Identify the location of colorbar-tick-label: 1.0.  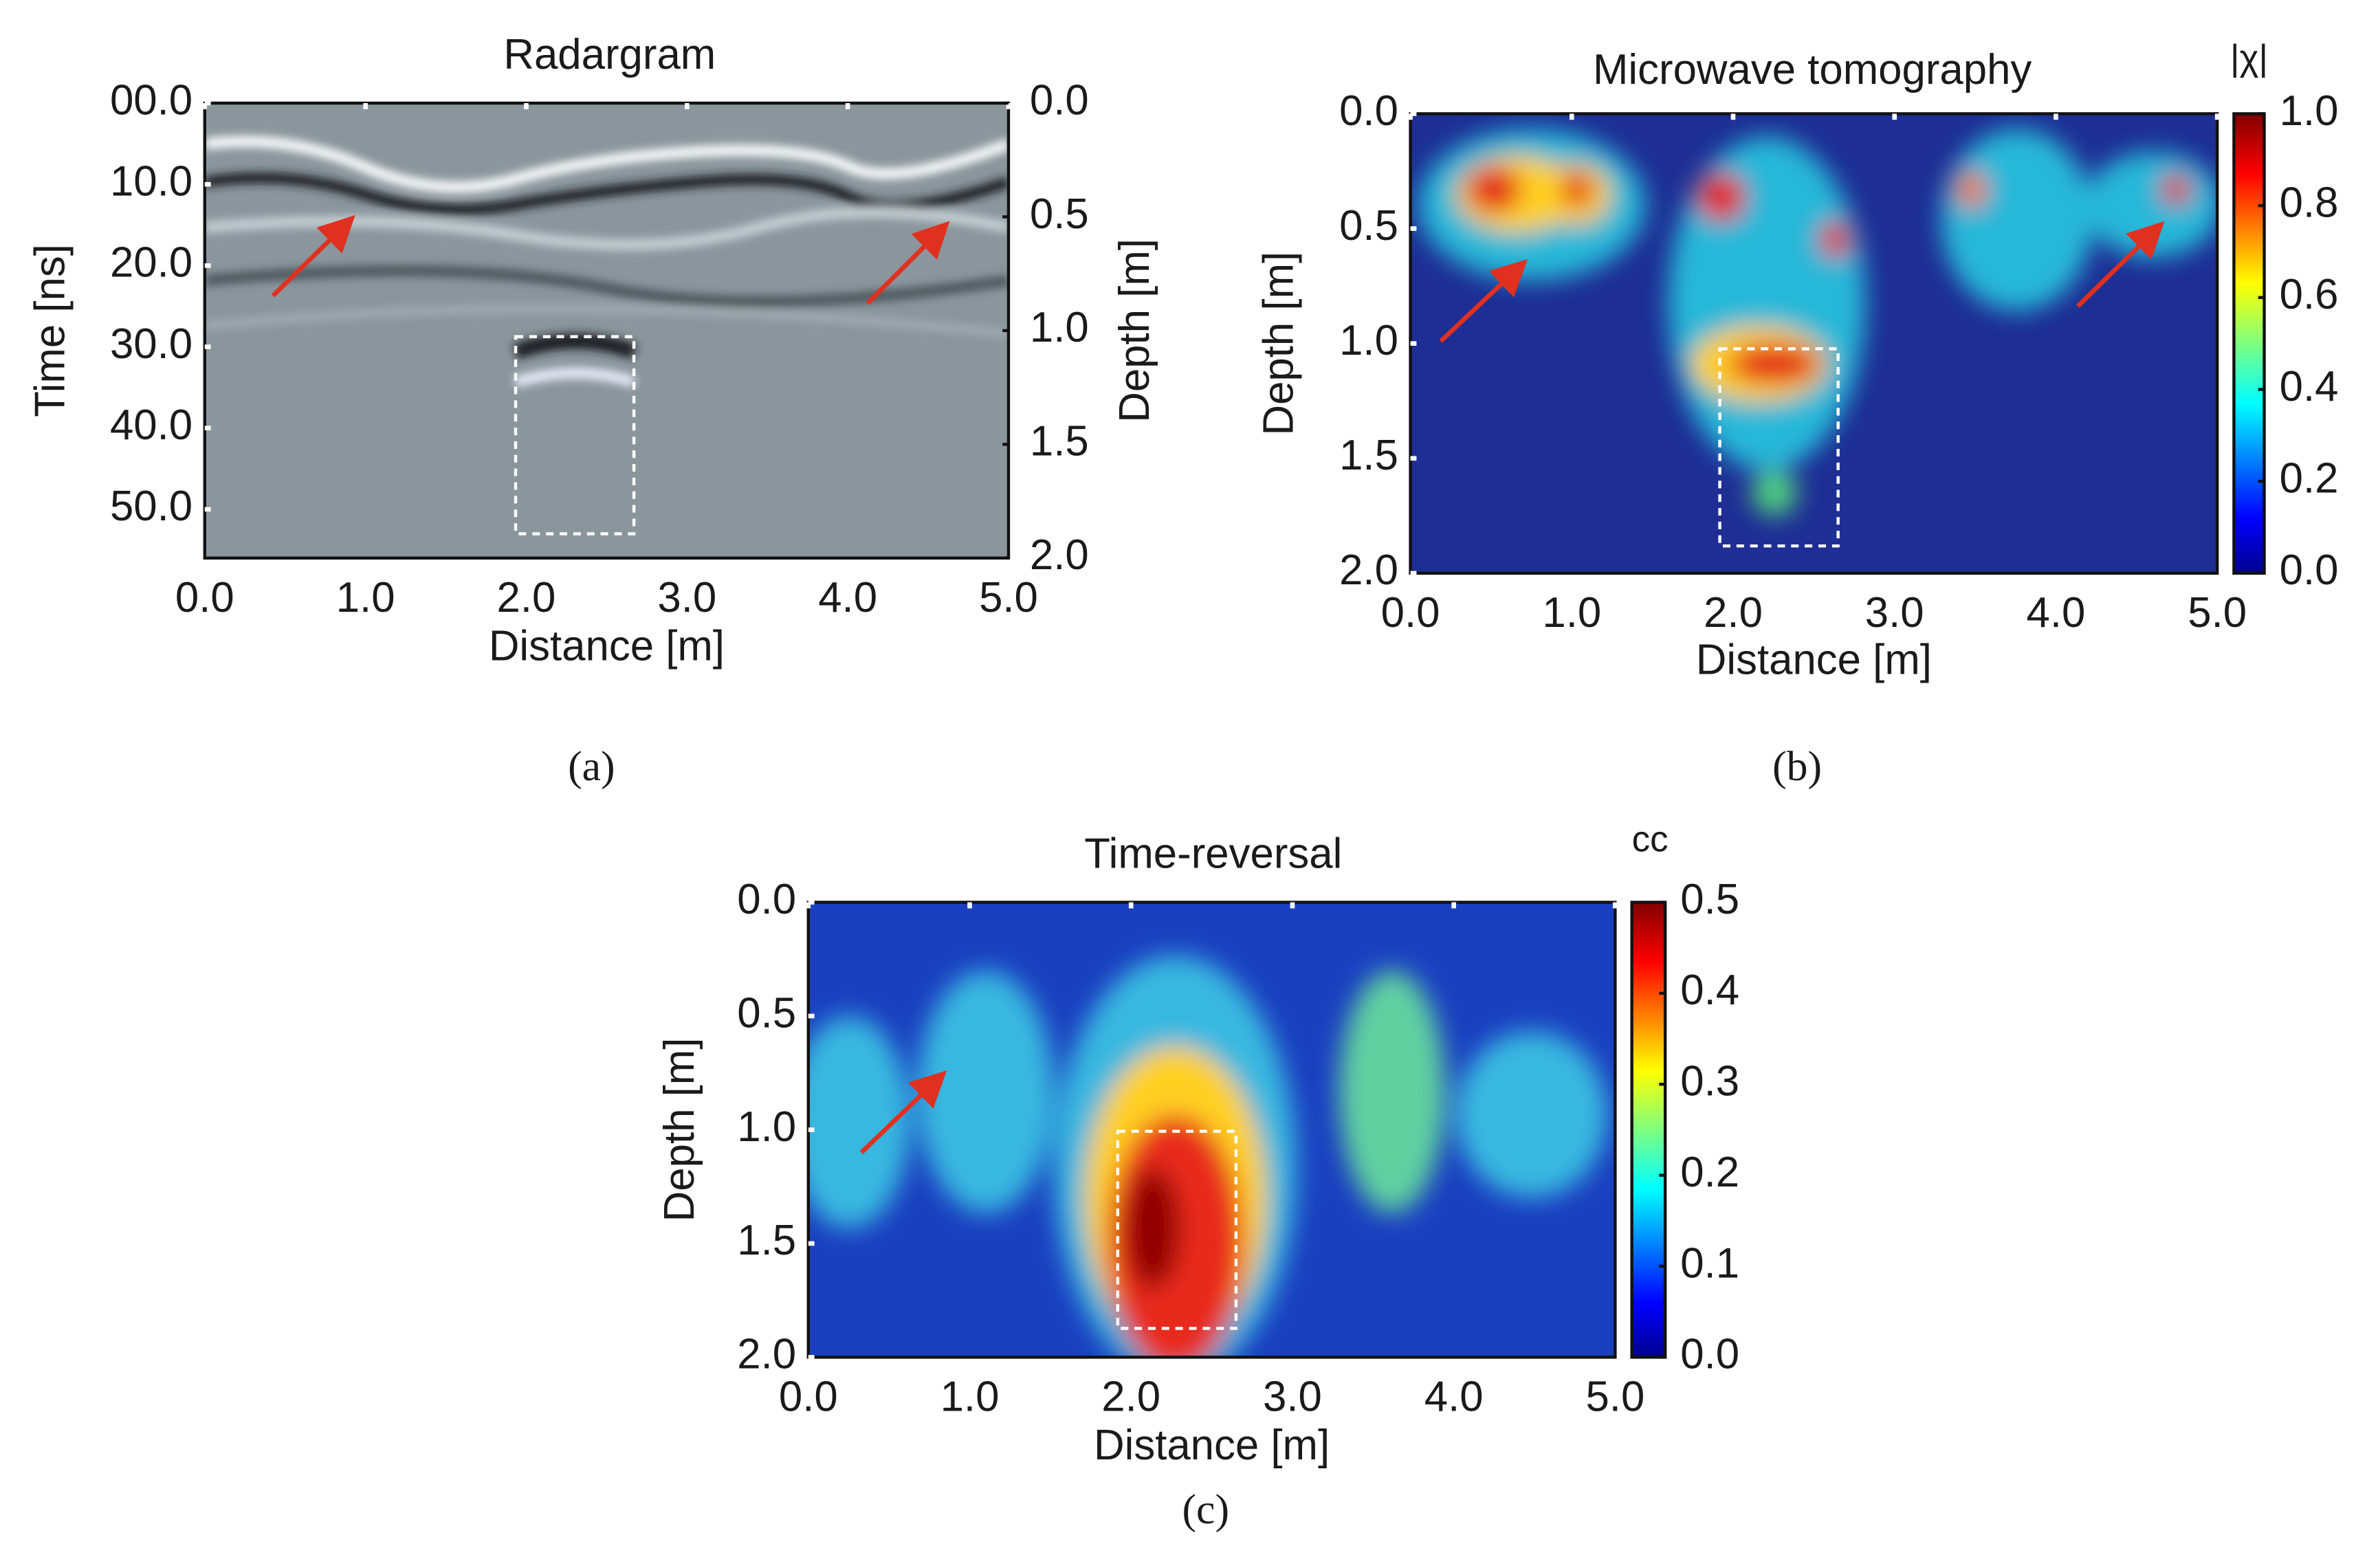
(2309, 111).